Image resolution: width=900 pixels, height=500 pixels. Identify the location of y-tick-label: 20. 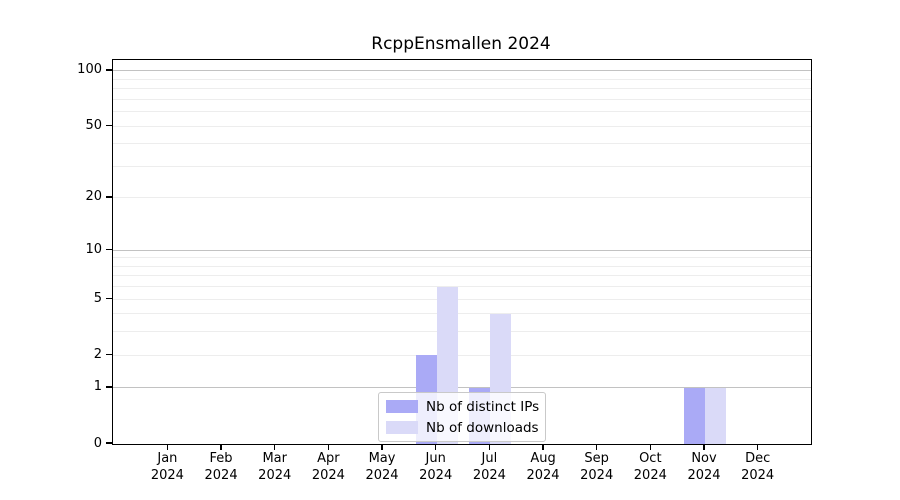
(93, 197).